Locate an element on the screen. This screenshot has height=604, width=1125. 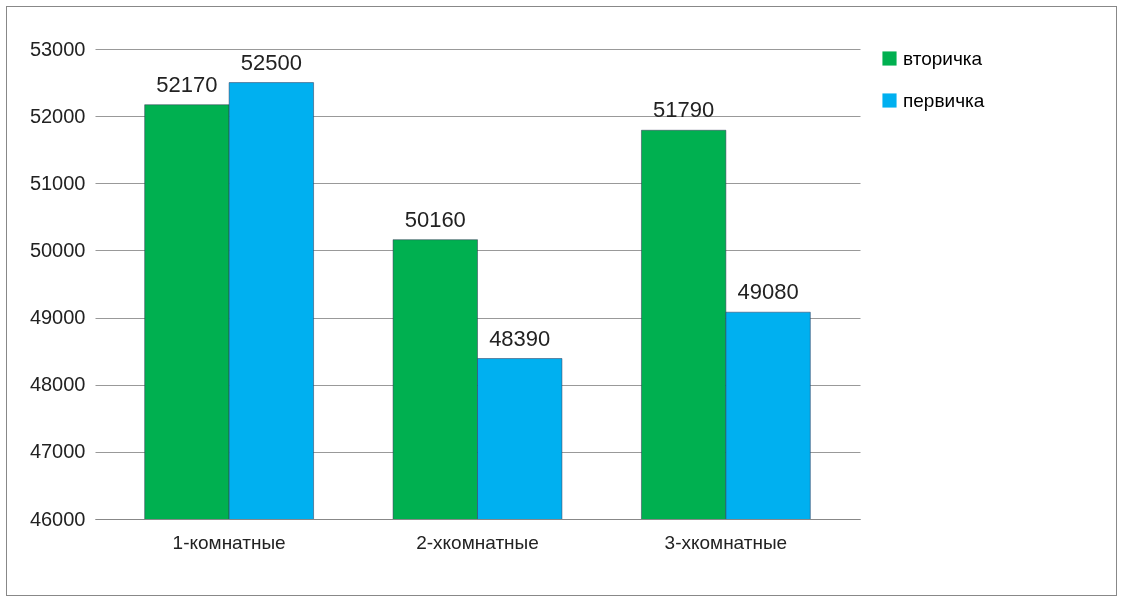
data-label: 51790 is located at coordinates (684, 110).